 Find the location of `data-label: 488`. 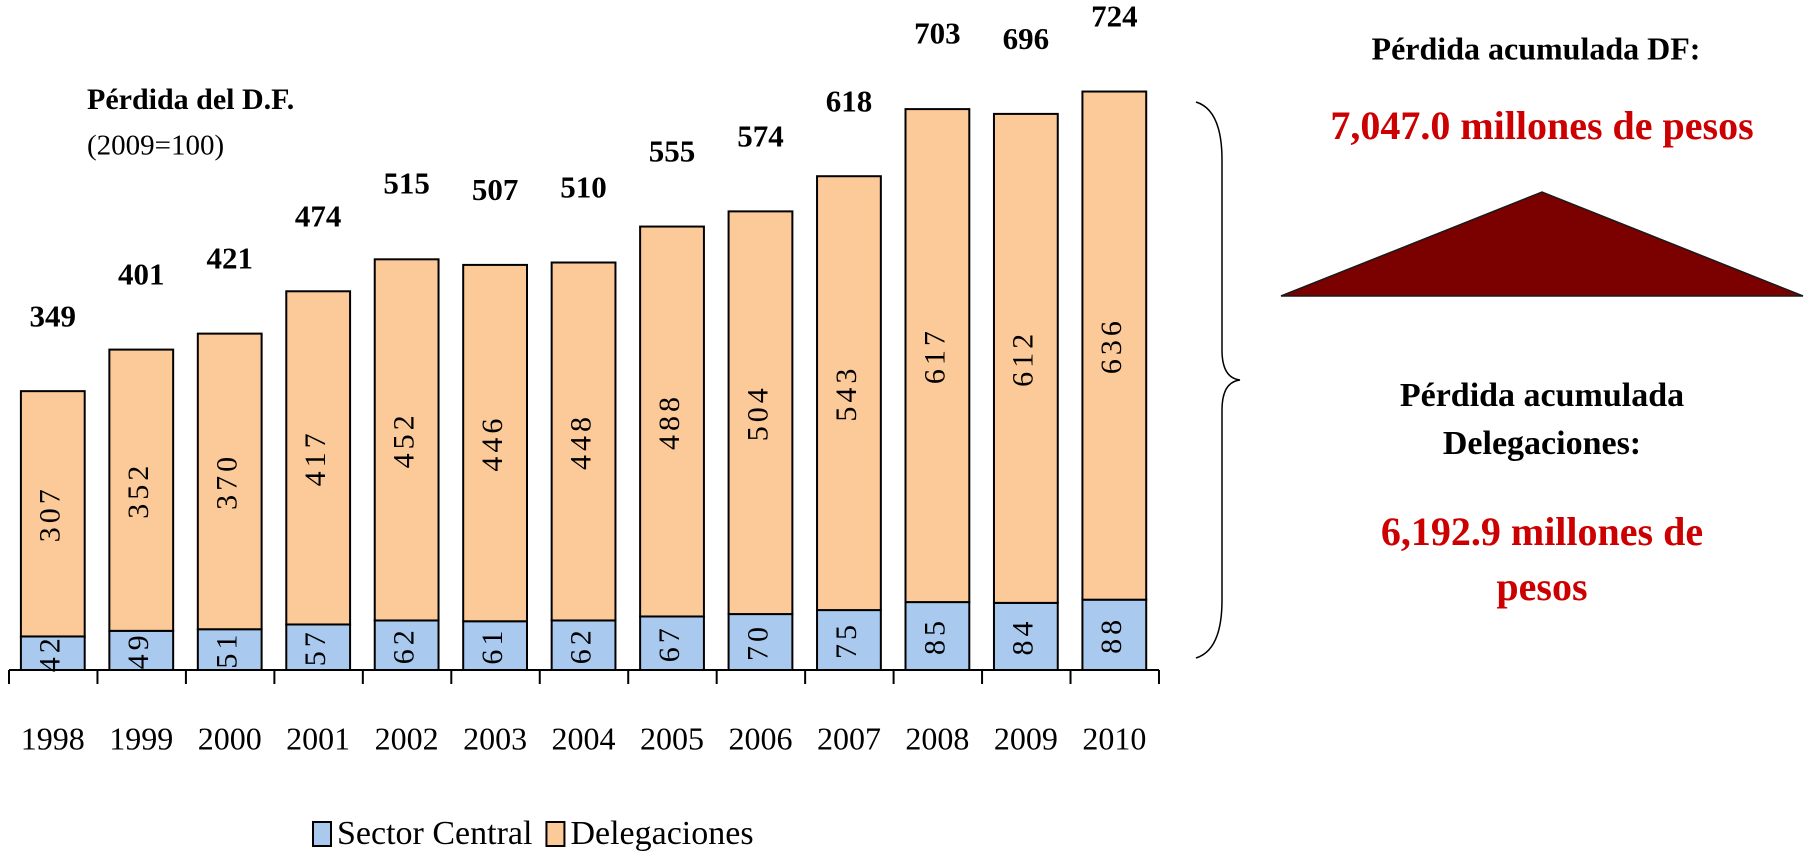

data-label: 488 is located at coordinates (669, 421).